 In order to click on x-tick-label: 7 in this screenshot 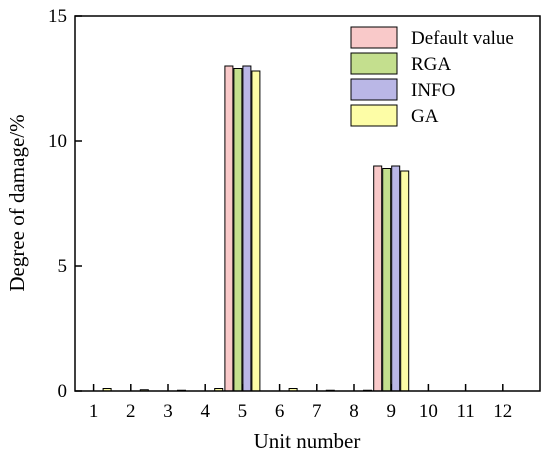, I will do `click(317, 411)`.